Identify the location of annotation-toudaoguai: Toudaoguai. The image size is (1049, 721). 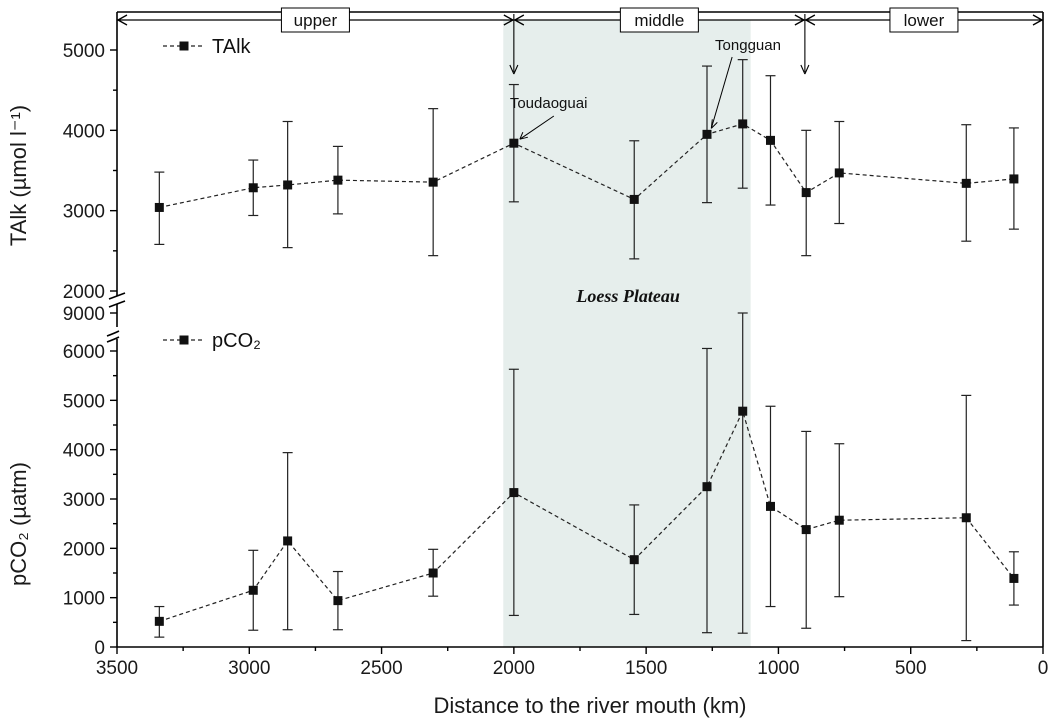
(549, 103).